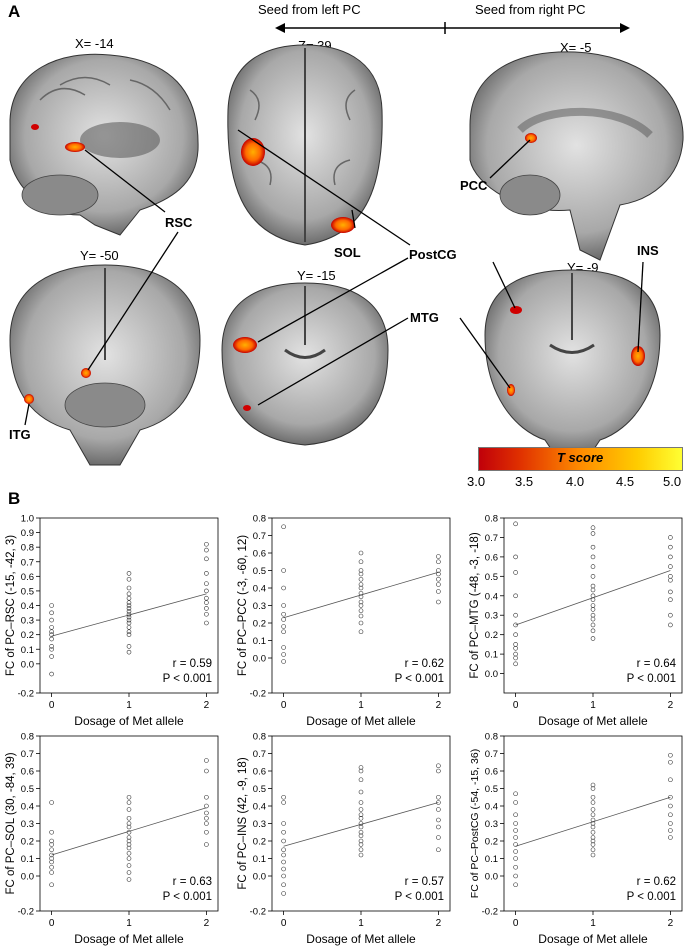 The width and height of the screenshot is (696, 946). Describe the element at coordinates (576, 156) in the screenshot. I see `sagittal-right-brain` at that location.